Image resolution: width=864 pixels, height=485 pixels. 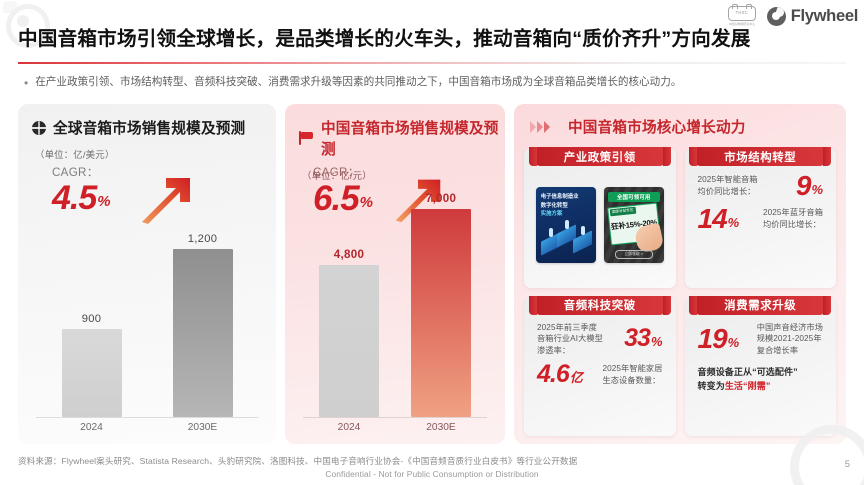 I want to click on demand-note-pre: 音频设备正从“可选配件”, so click(x=747, y=372).